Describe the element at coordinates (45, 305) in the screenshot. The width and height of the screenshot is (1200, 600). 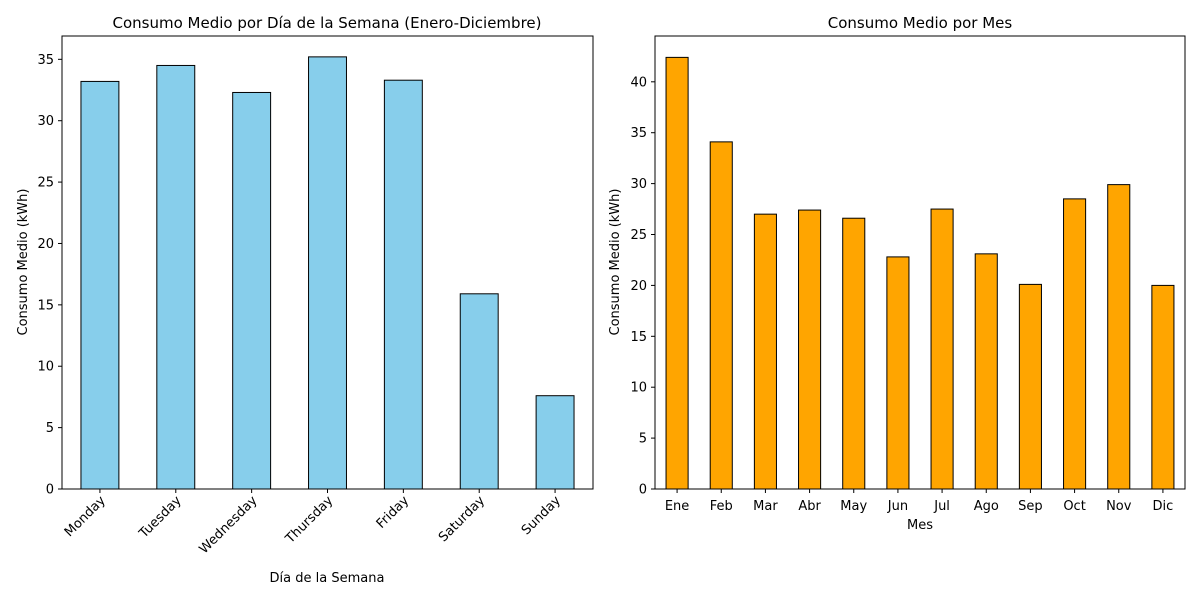
I see `weekday-y-tick-label: 15` at that location.